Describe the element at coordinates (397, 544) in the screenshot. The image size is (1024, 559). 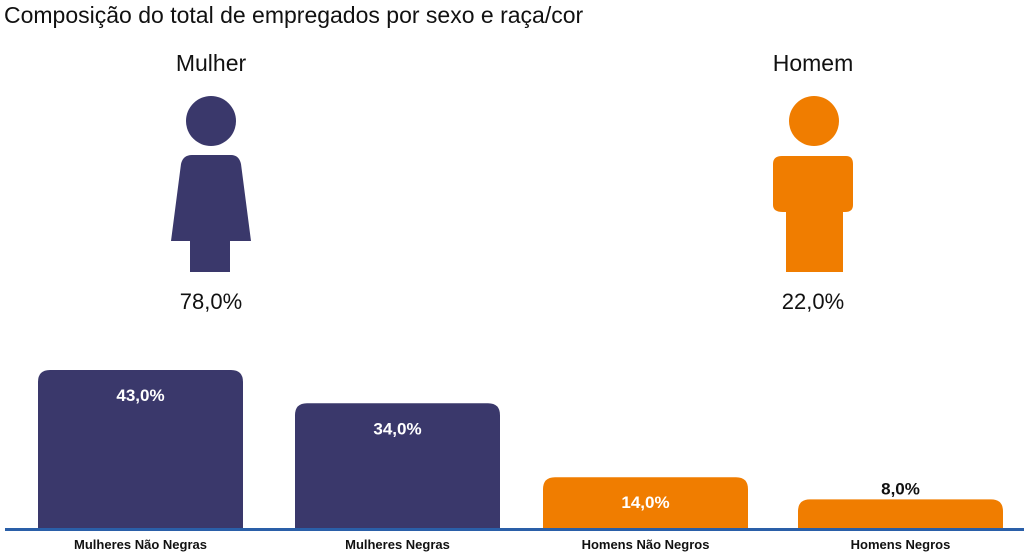
I see `category-label: Mulheres Negras` at that location.